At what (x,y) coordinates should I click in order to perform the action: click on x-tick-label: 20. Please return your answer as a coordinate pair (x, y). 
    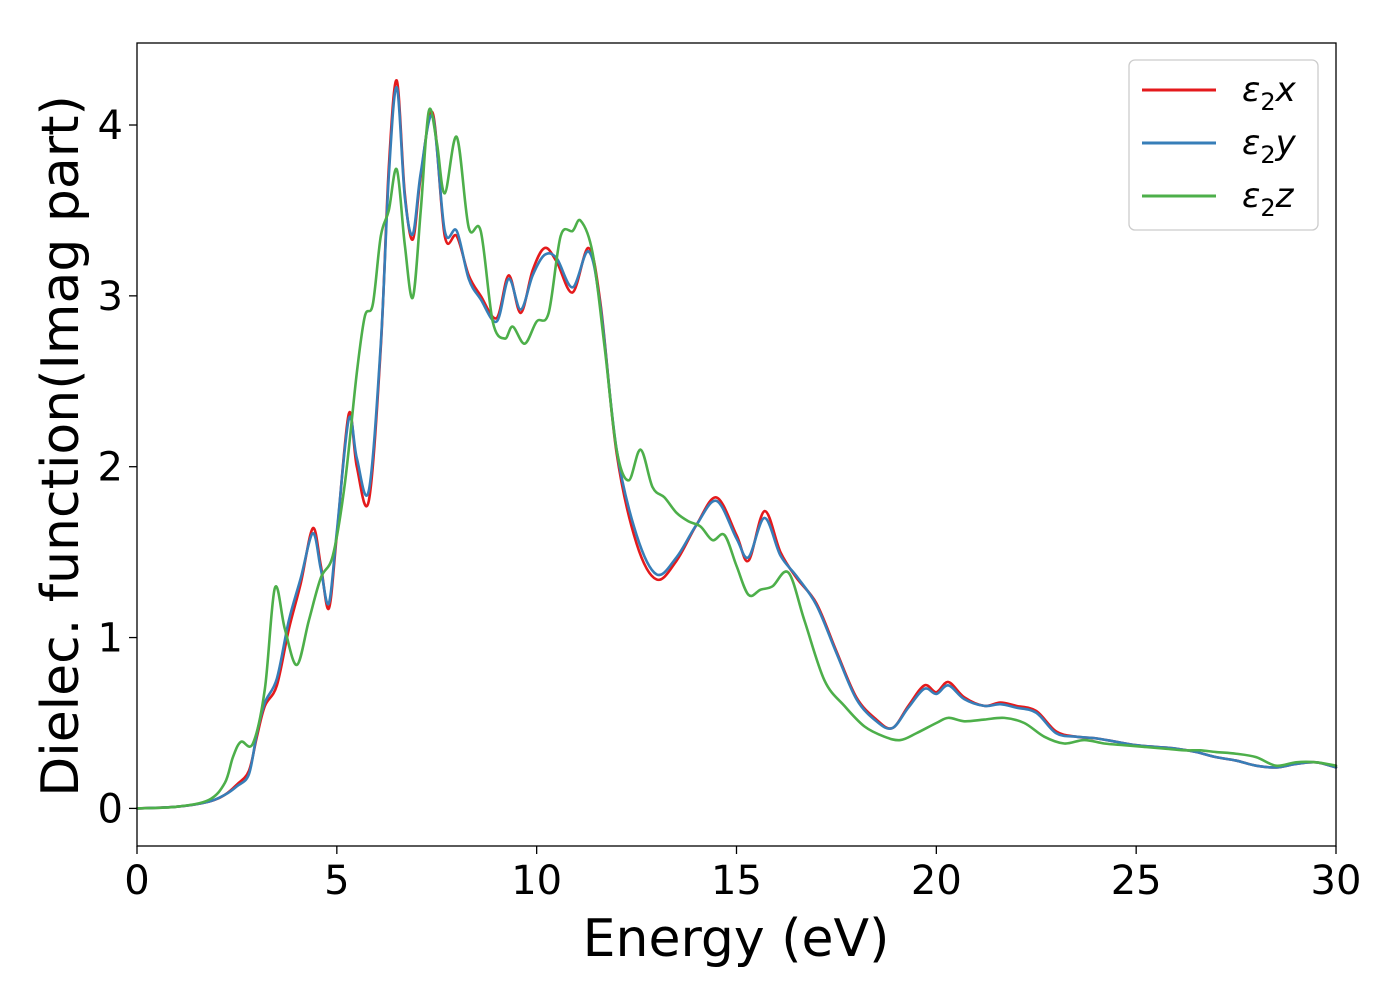
    Looking at the image, I should click on (936, 881).